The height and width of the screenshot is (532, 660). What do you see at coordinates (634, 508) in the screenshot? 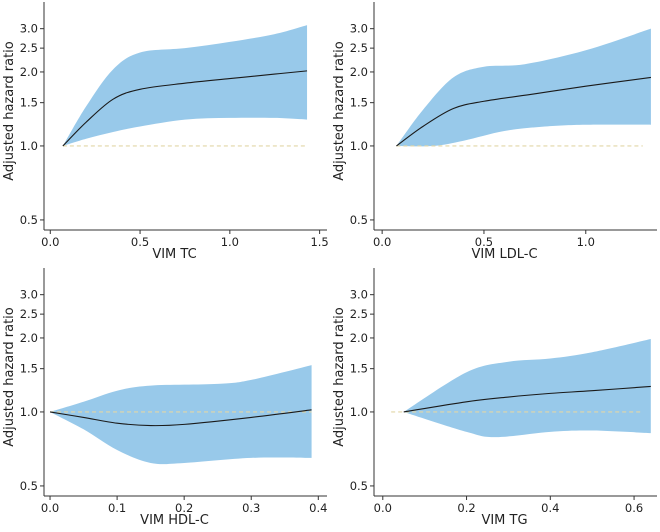
I see `x-tick-label: 0.6` at bounding box center [634, 508].